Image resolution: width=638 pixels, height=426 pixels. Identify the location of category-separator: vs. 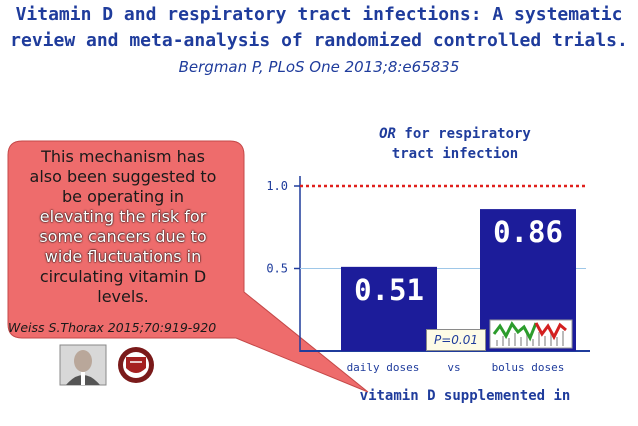
(453, 367).